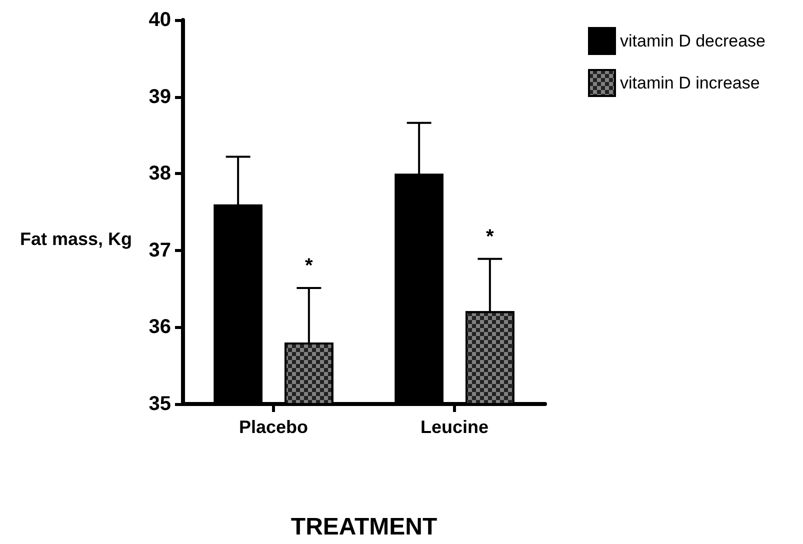 This screenshot has width=803, height=544. What do you see at coordinates (454, 427) in the screenshot?
I see `x-tick-label: Leucine` at bounding box center [454, 427].